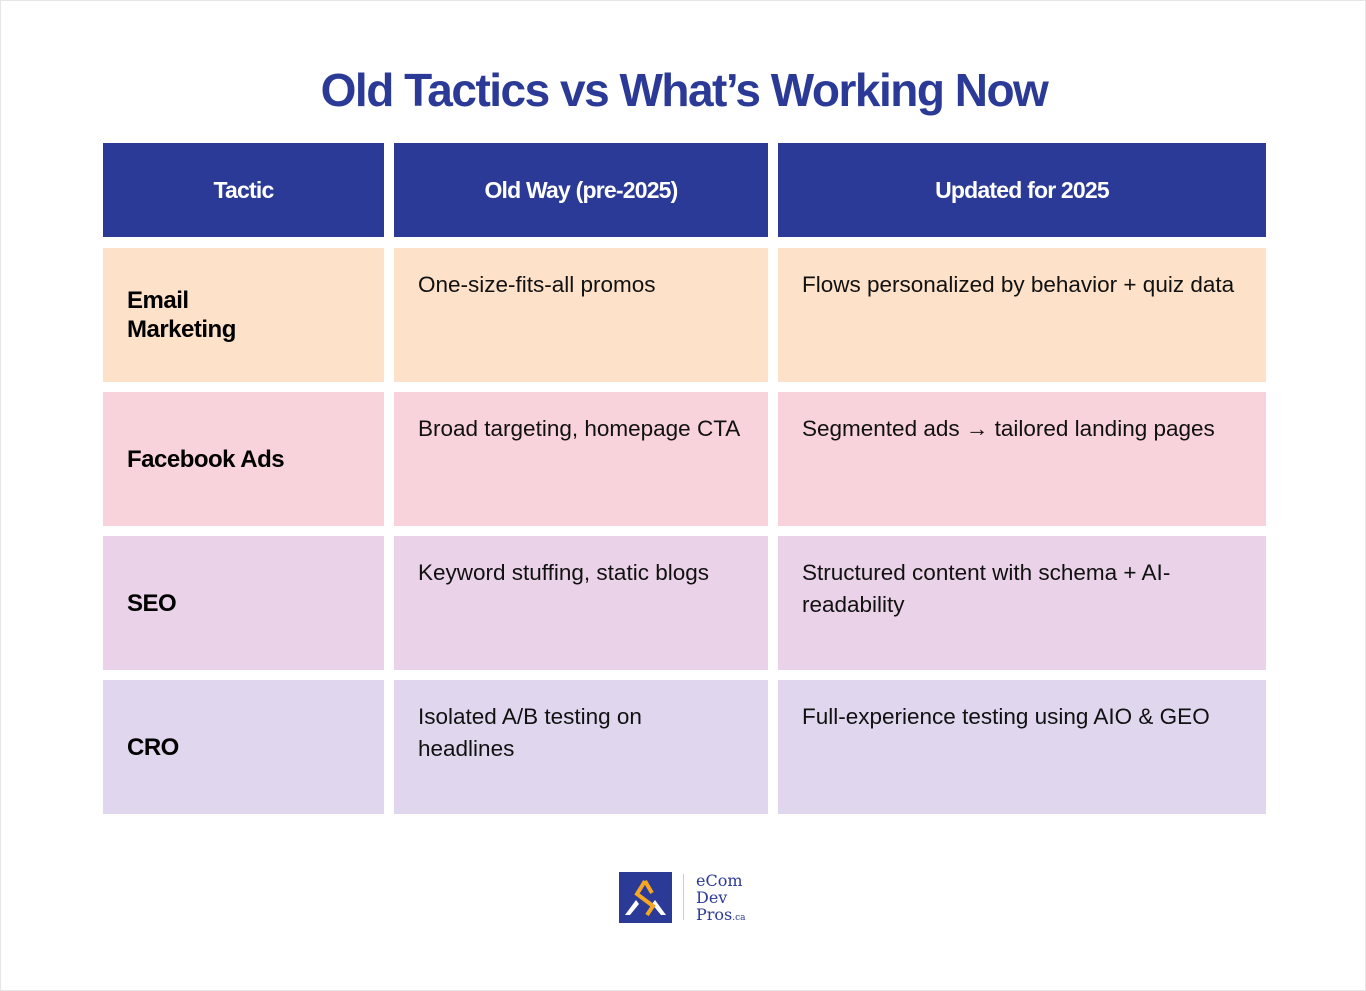 The height and width of the screenshot is (991, 1366). I want to click on logo-divider, so click(683, 897).